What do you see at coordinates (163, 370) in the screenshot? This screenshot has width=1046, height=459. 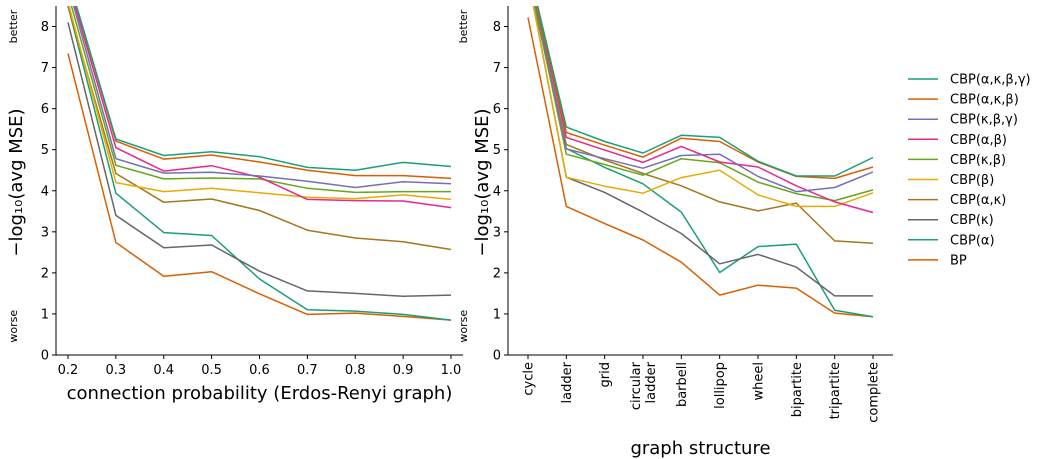 I see `x-tick-label: 0.4` at bounding box center [163, 370].